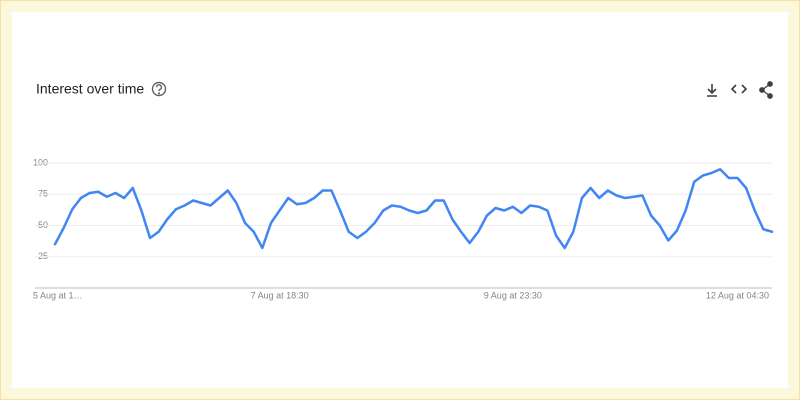 The width and height of the screenshot is (800, 400). What do you see at coordinates (737, 295) in the screenshot?
I see `x-tick-label: 12 Aug at 04:30` at bounding box center [737, 295].